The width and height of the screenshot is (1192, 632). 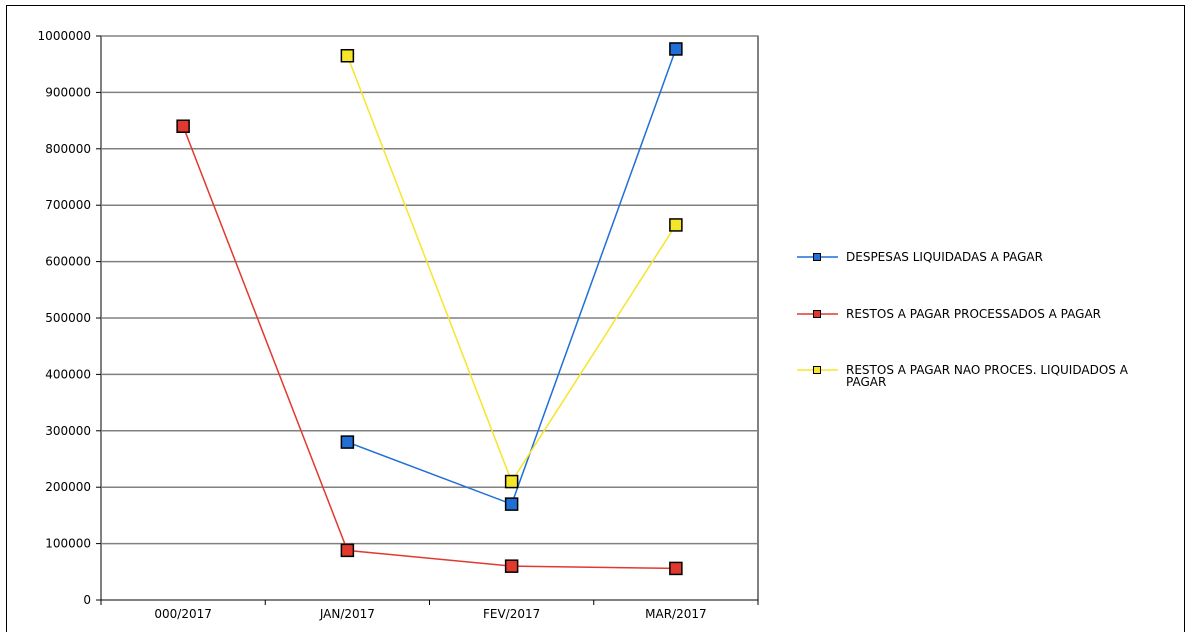 I want to click on y-tick-label: 400000, so click(x=68, y=374).